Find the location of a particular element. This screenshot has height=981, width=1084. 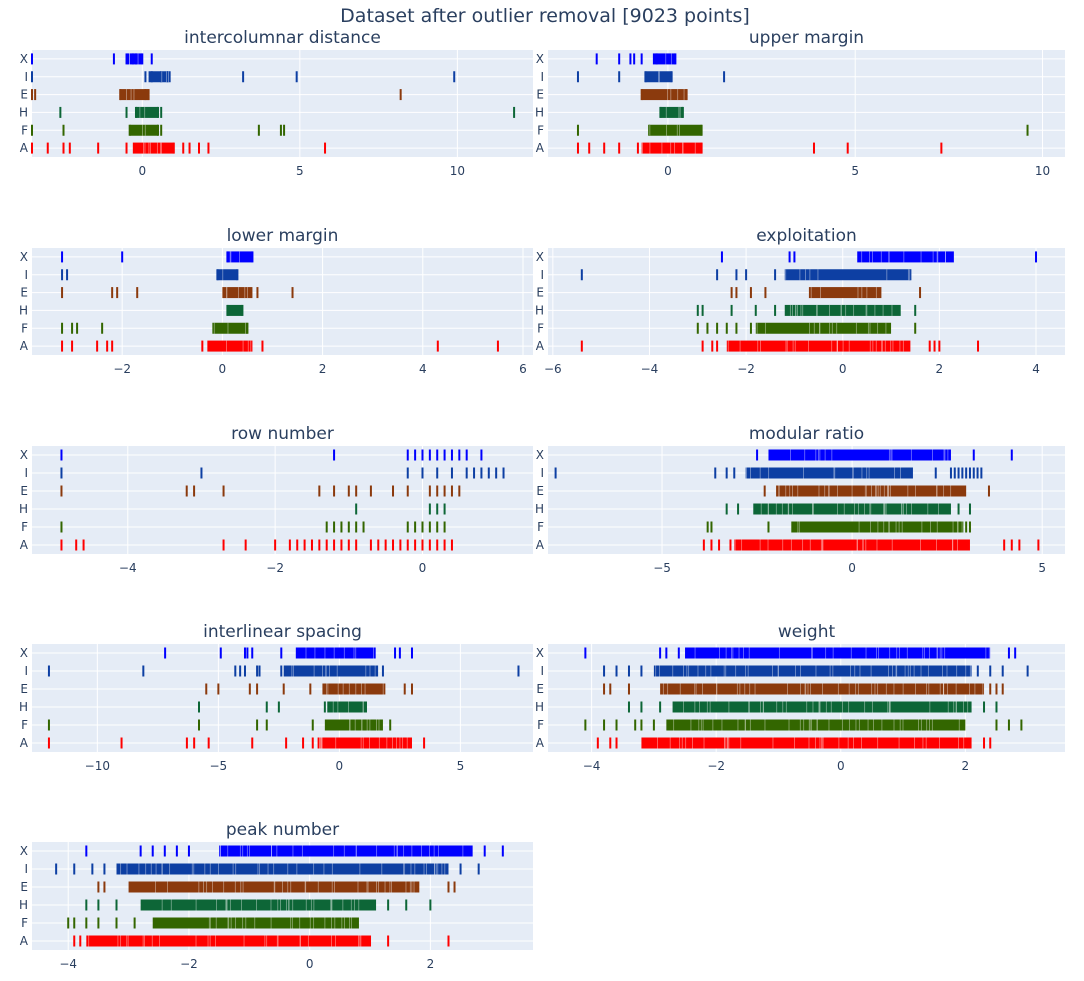

series-I is located at coordinates (768, 473).